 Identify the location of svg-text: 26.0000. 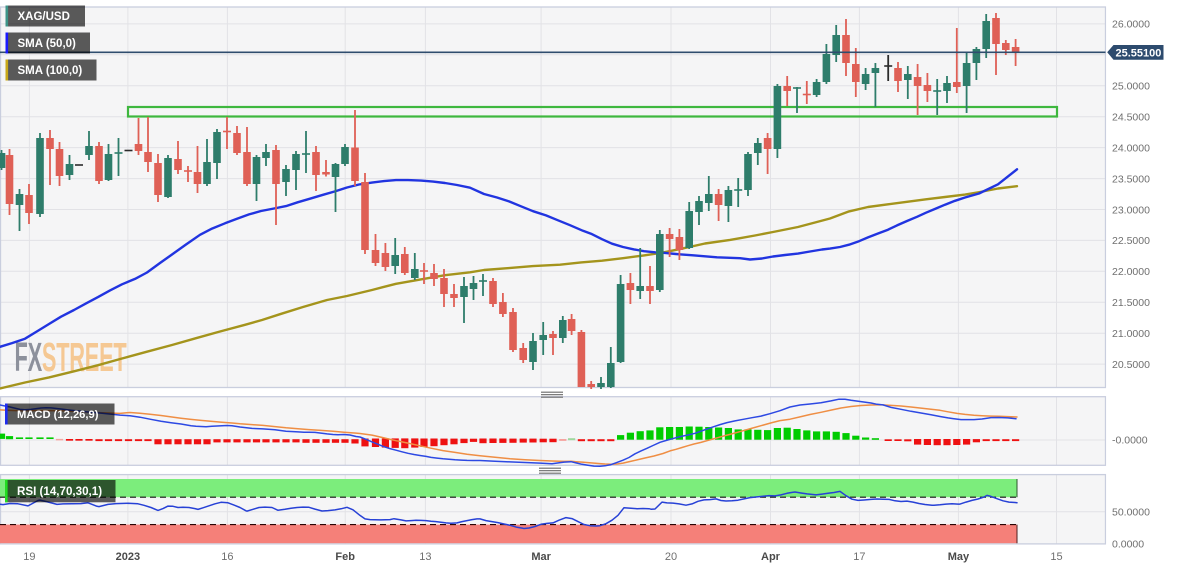
(1131, 25).